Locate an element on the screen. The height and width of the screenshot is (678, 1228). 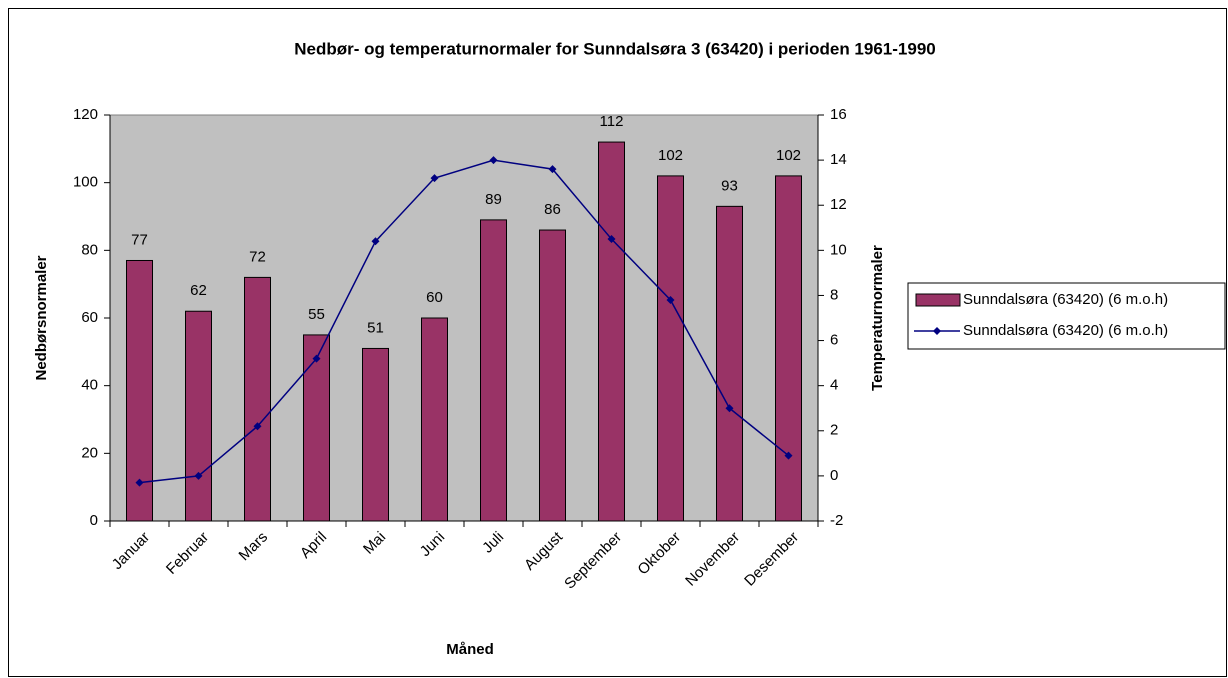
data-label: 77 is located at coordinates (139, 239).